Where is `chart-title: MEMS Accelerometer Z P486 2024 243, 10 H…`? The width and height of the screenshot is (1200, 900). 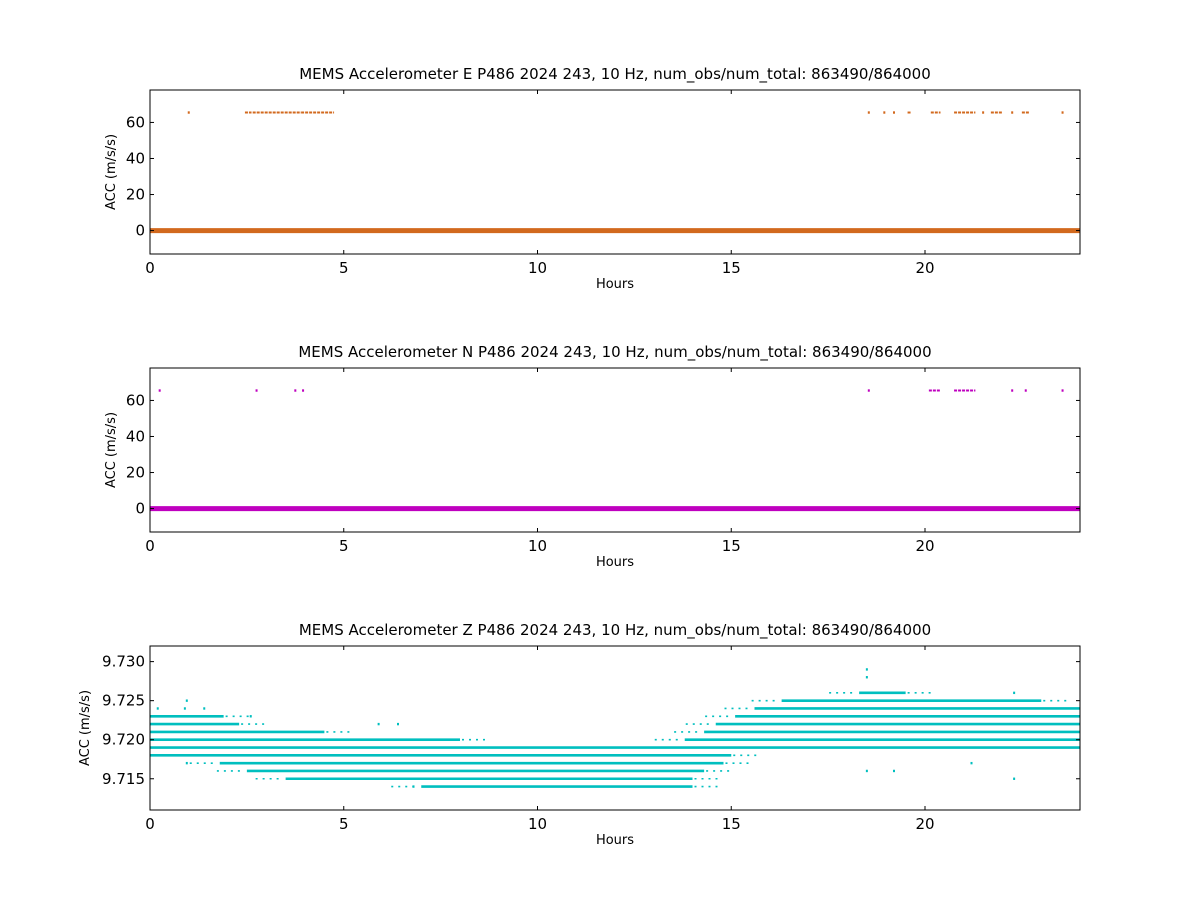
chart-title: MEMS Accelerometer Z P486 2024 243, 10 H… is located at coordinates (615, 630).